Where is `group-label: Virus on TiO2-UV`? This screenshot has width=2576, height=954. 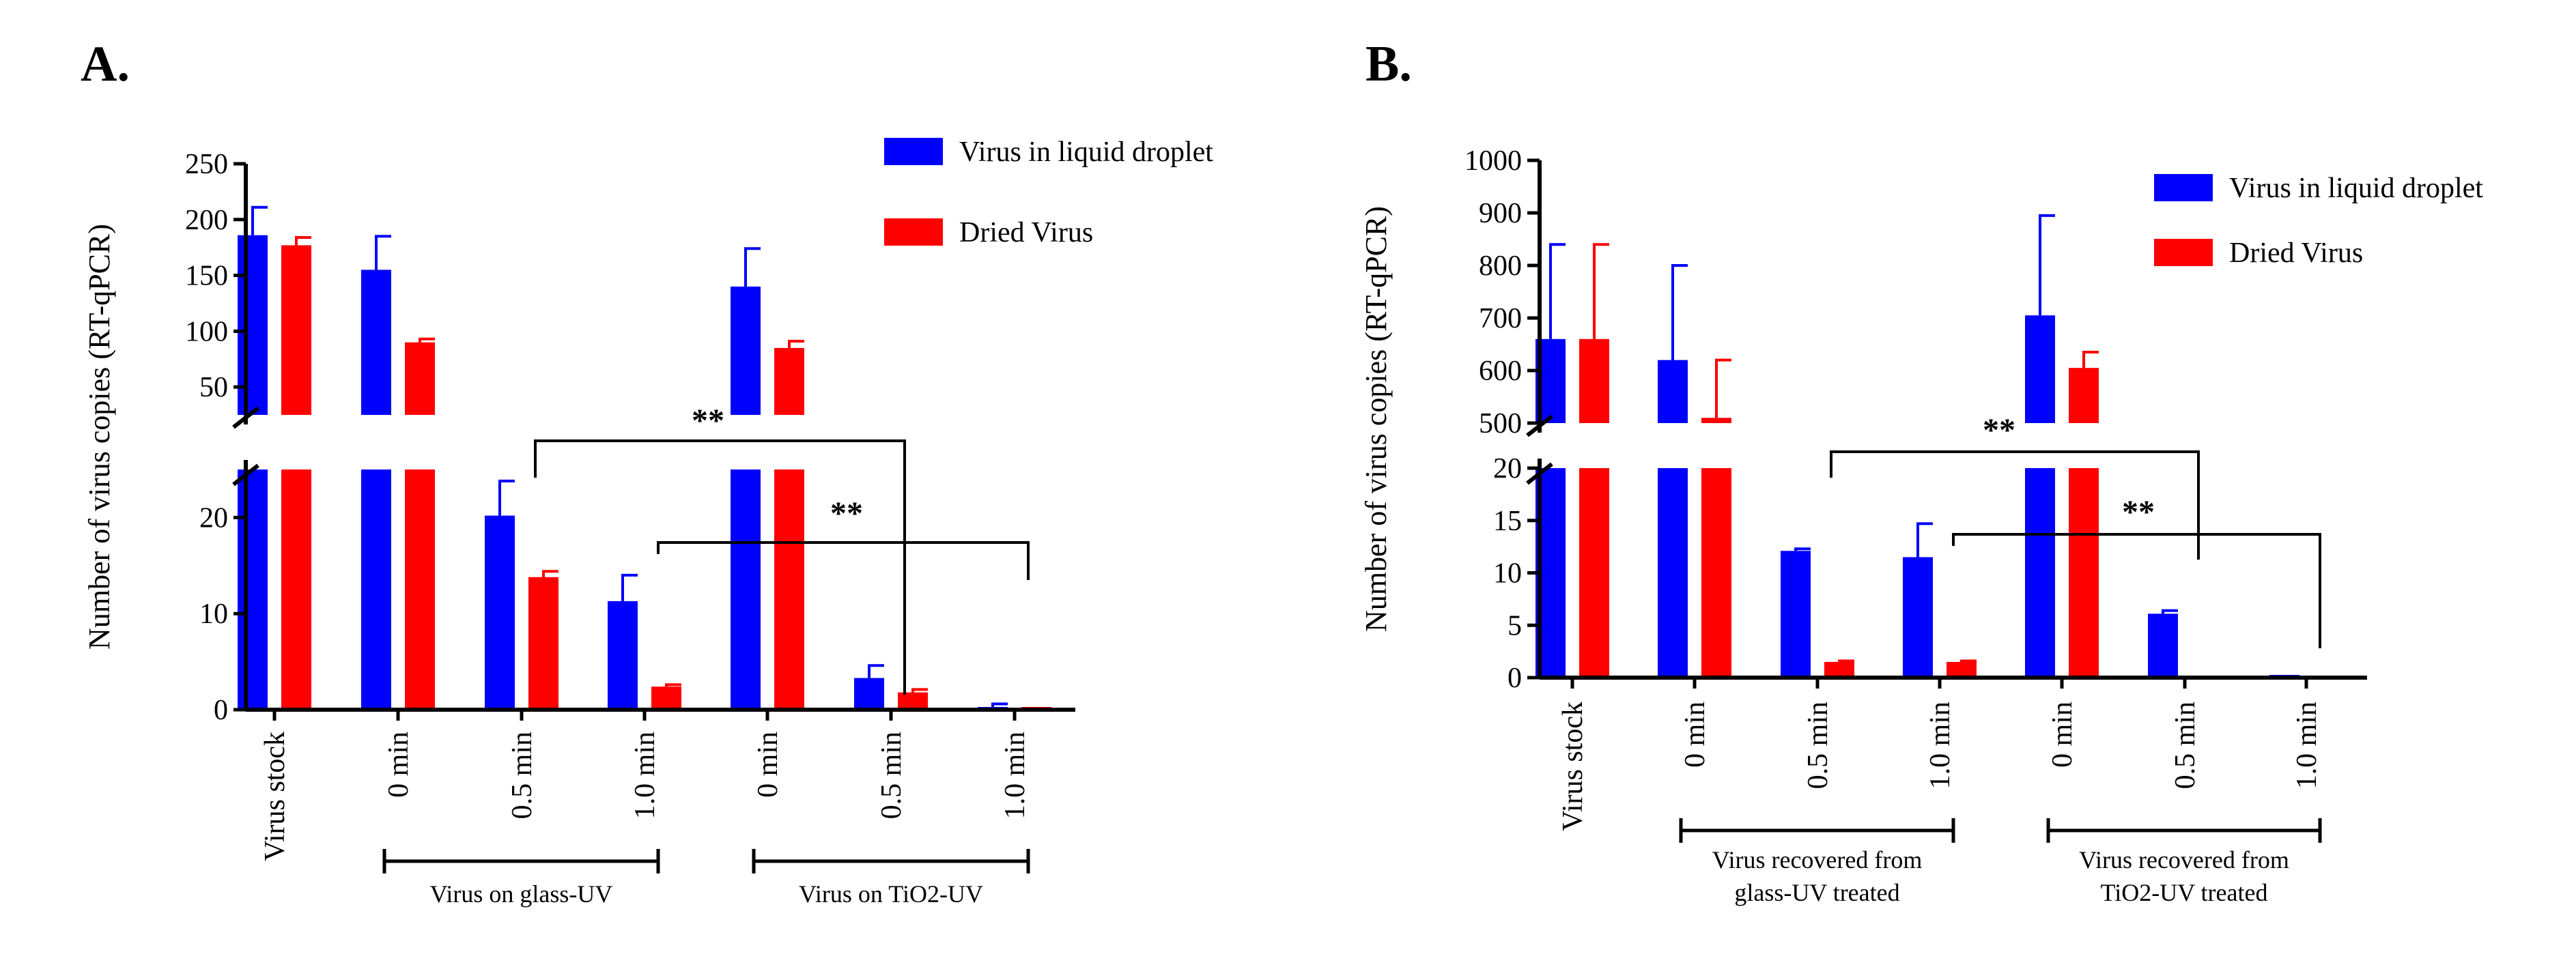 group-label: Virus on TiO2-UV is located at coordinates (891, 894).